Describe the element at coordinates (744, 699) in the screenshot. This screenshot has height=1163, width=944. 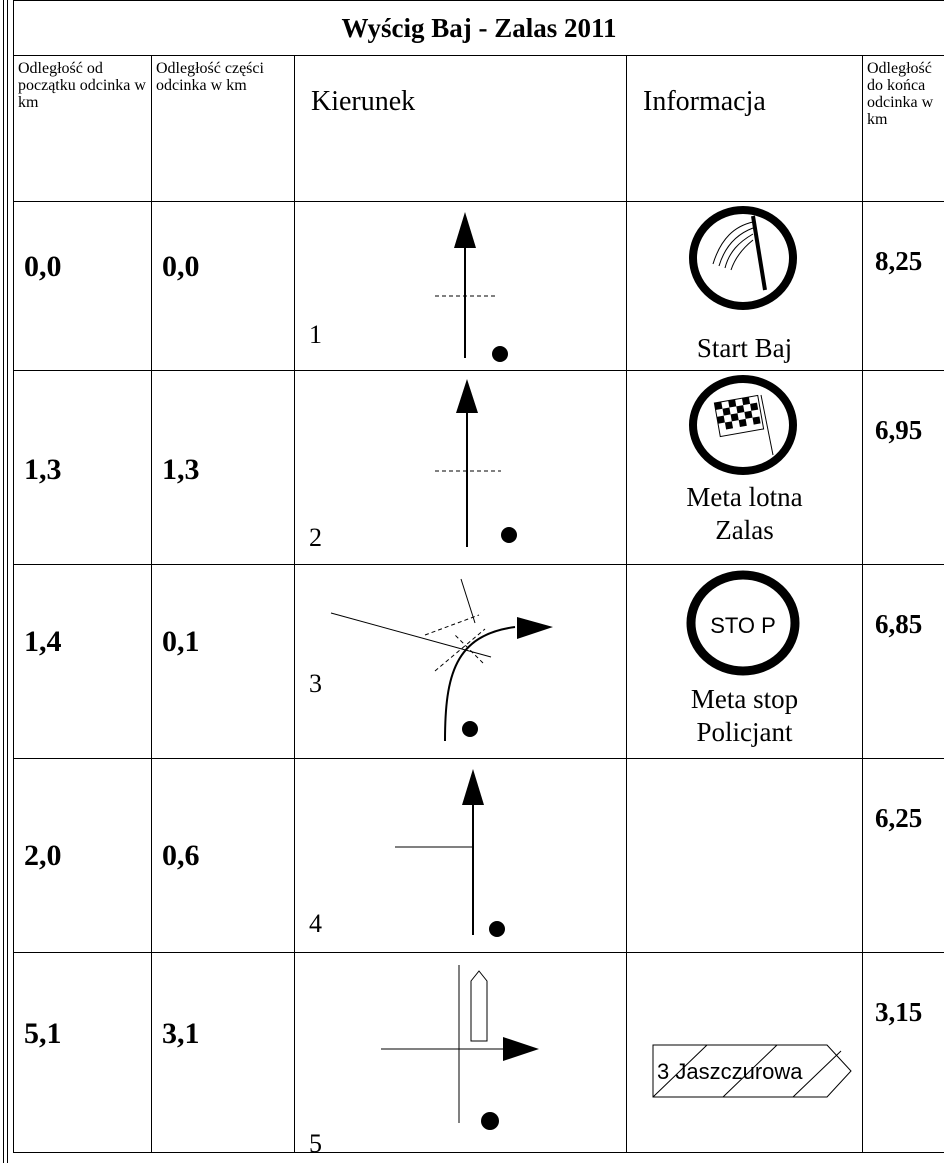
I see `info-caption-line-1: Meta stop` at that location.